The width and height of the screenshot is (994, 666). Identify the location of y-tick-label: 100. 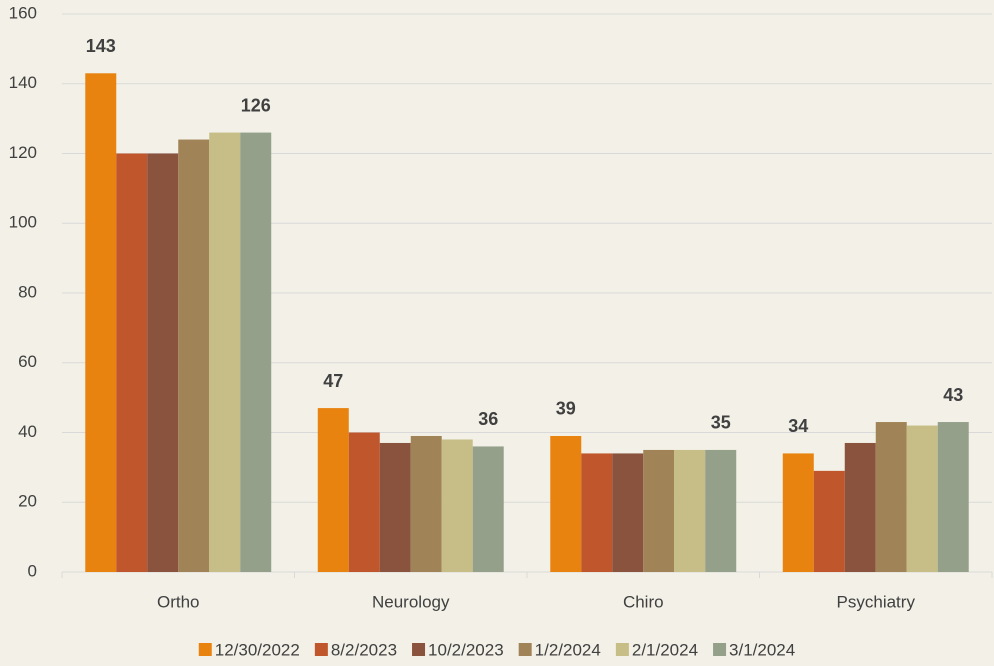
(23, 222).